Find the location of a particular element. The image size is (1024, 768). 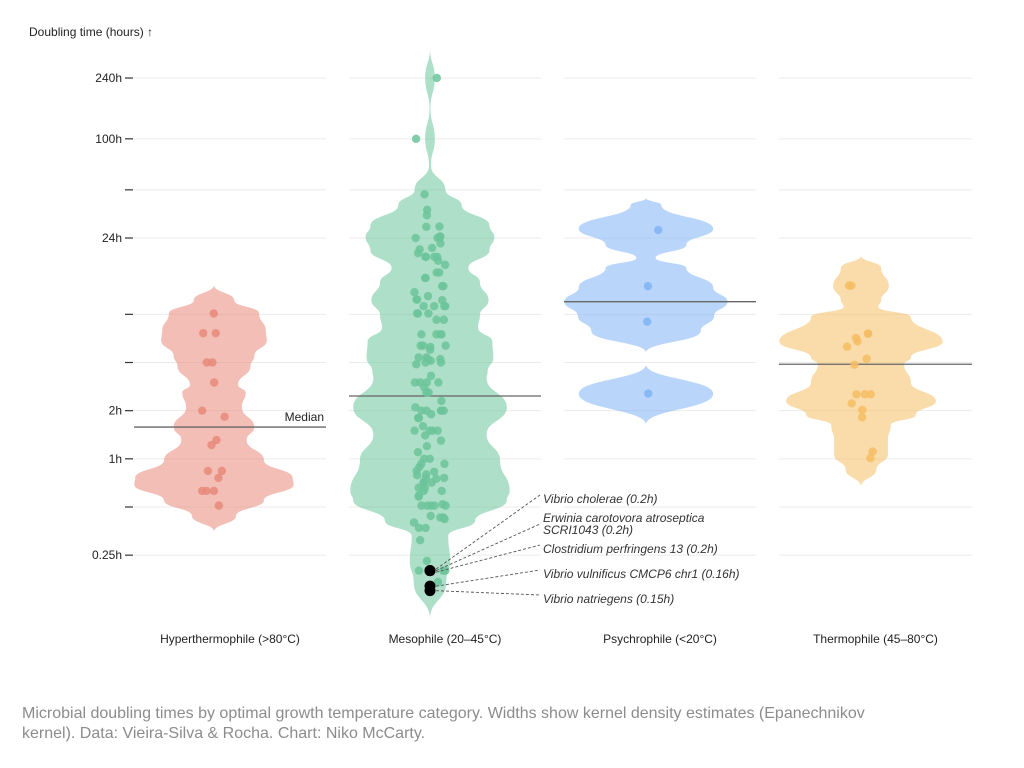

facet-label: Hyperthermophile (>80°C) is located at coordinates (230, 639).